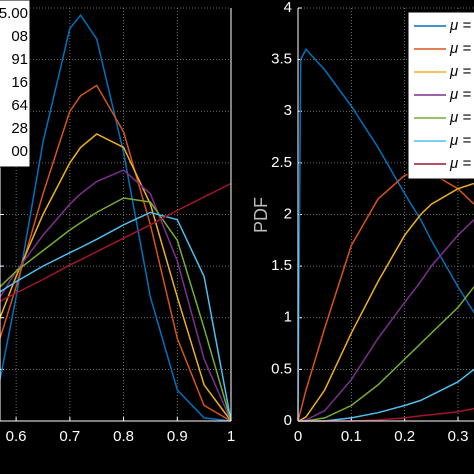  I want to click on legend-label: 16, so click(19, 82).